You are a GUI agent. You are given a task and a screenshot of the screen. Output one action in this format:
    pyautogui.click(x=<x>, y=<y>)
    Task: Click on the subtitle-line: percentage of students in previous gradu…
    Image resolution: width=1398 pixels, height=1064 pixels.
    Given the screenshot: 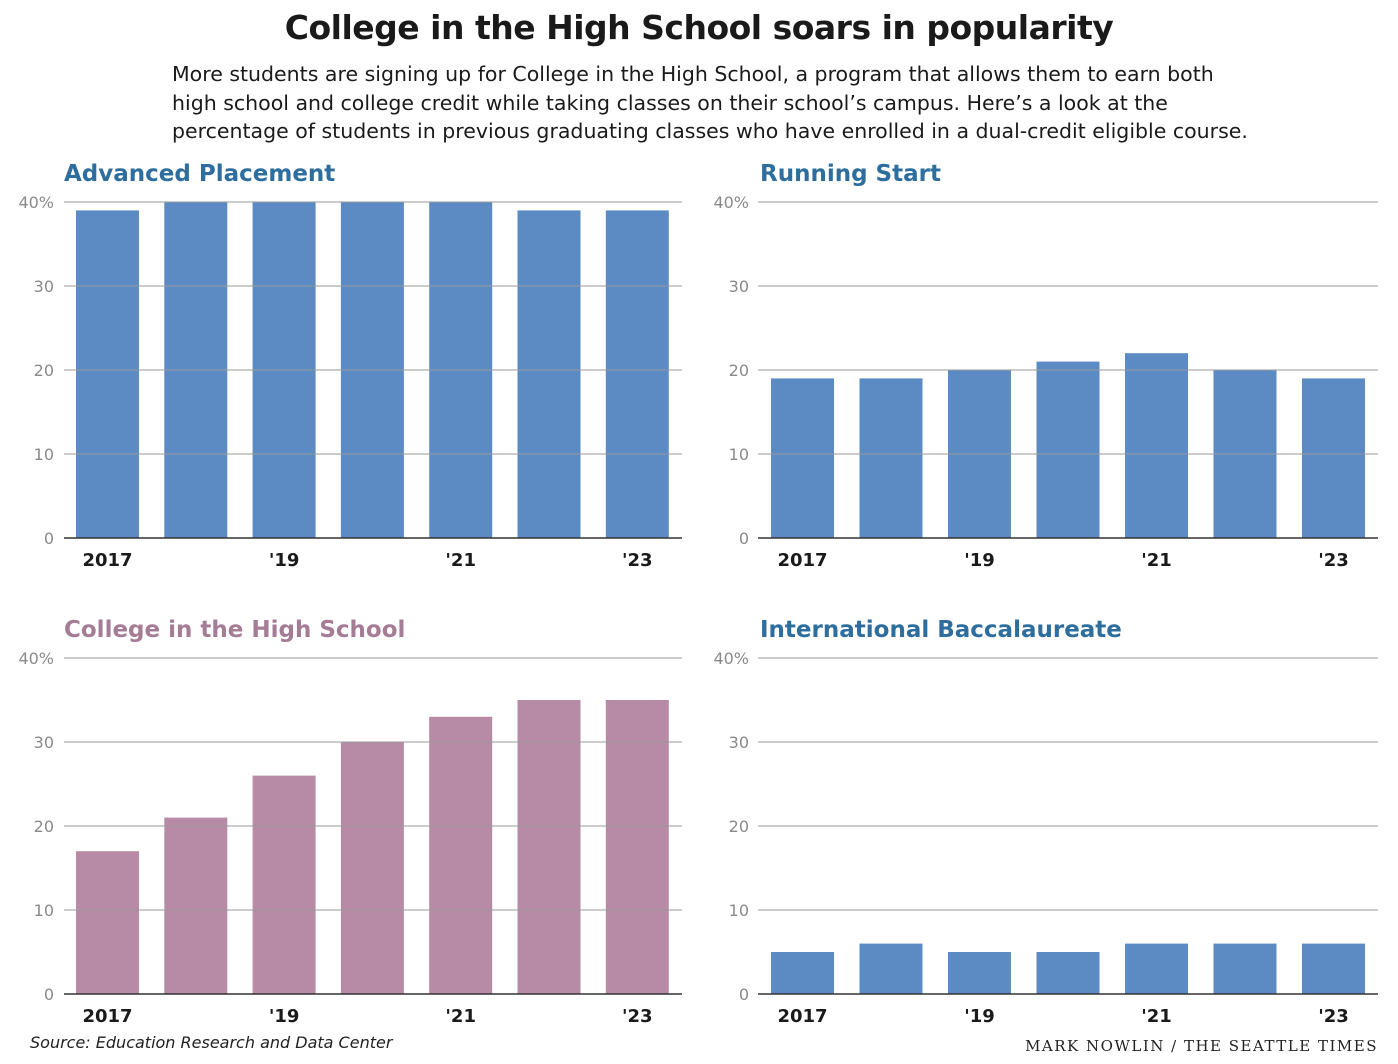 What is the action you would take?
    pyautogui.click(x=710, y=131)
    